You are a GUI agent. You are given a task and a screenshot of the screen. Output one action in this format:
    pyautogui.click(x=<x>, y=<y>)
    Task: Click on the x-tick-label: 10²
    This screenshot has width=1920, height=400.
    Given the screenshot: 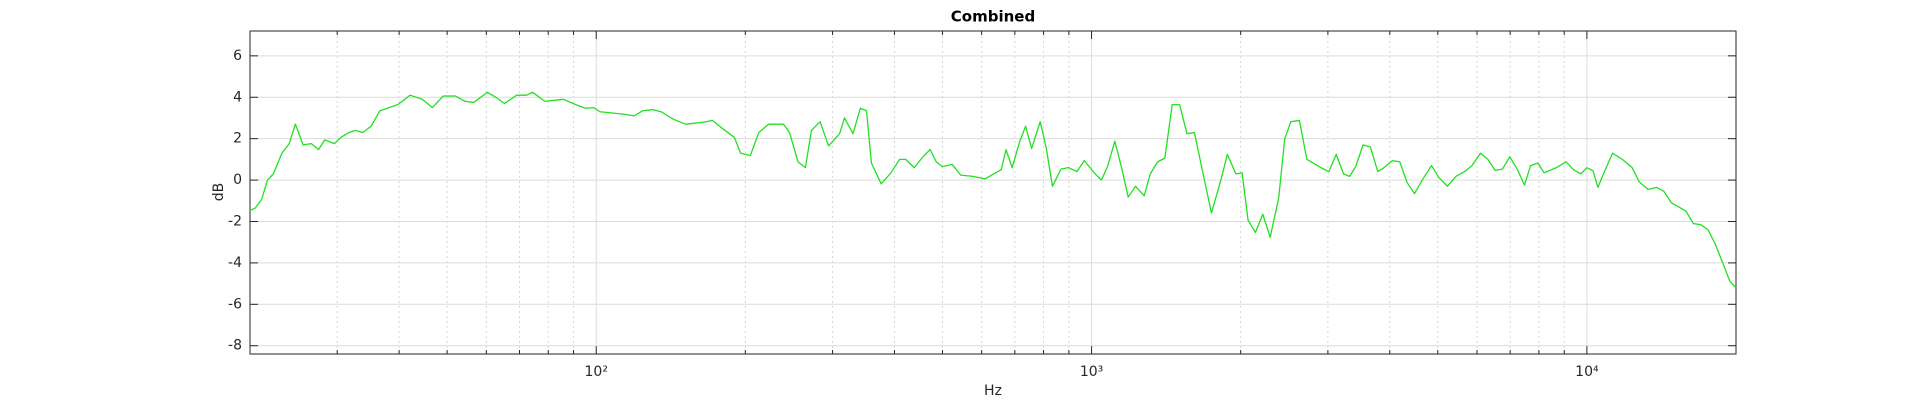 What is the action you would take?
    pyautogui.click(x=596, y=372)
    